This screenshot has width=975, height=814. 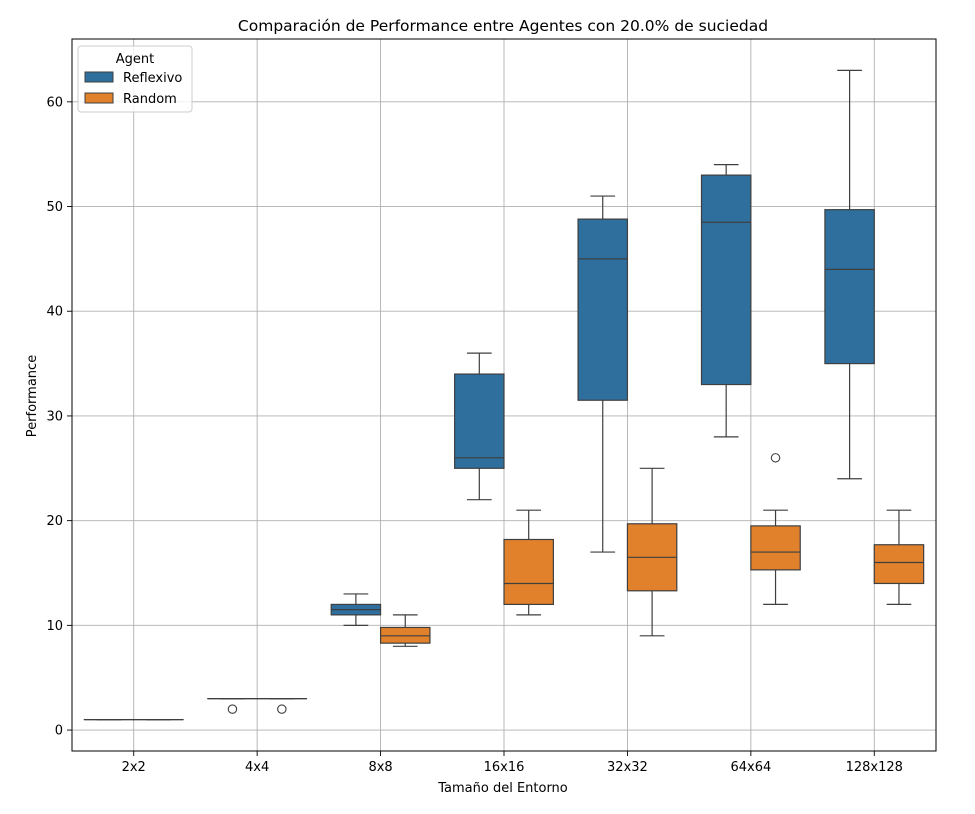 What do you see at coordinates (54, 312) in the screenshot?
I see `y-tick-label: 40` at bounding box center [54, 312].